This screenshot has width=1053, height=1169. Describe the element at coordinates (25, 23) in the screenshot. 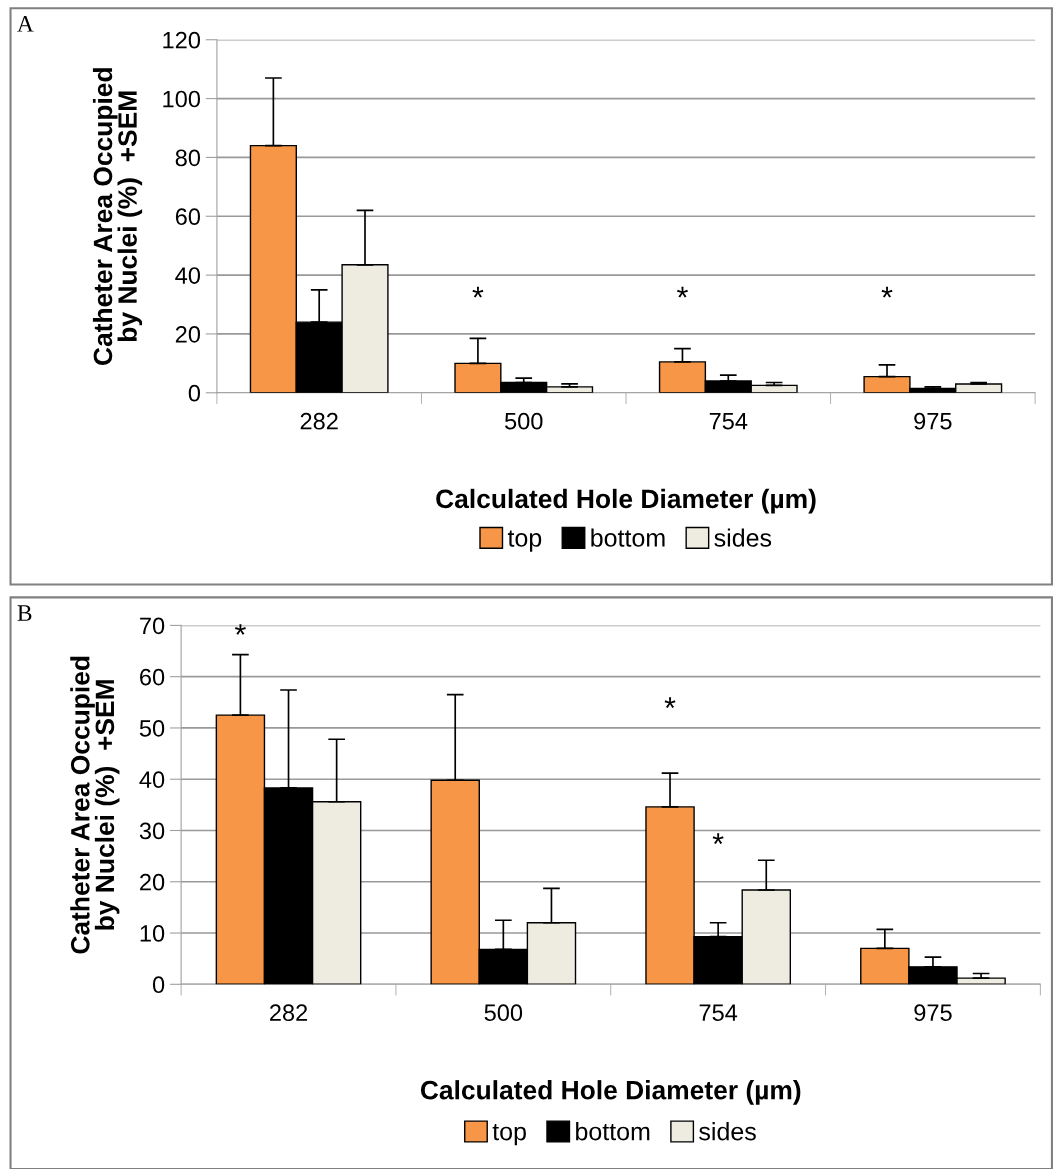

I see `text: A` at that location.